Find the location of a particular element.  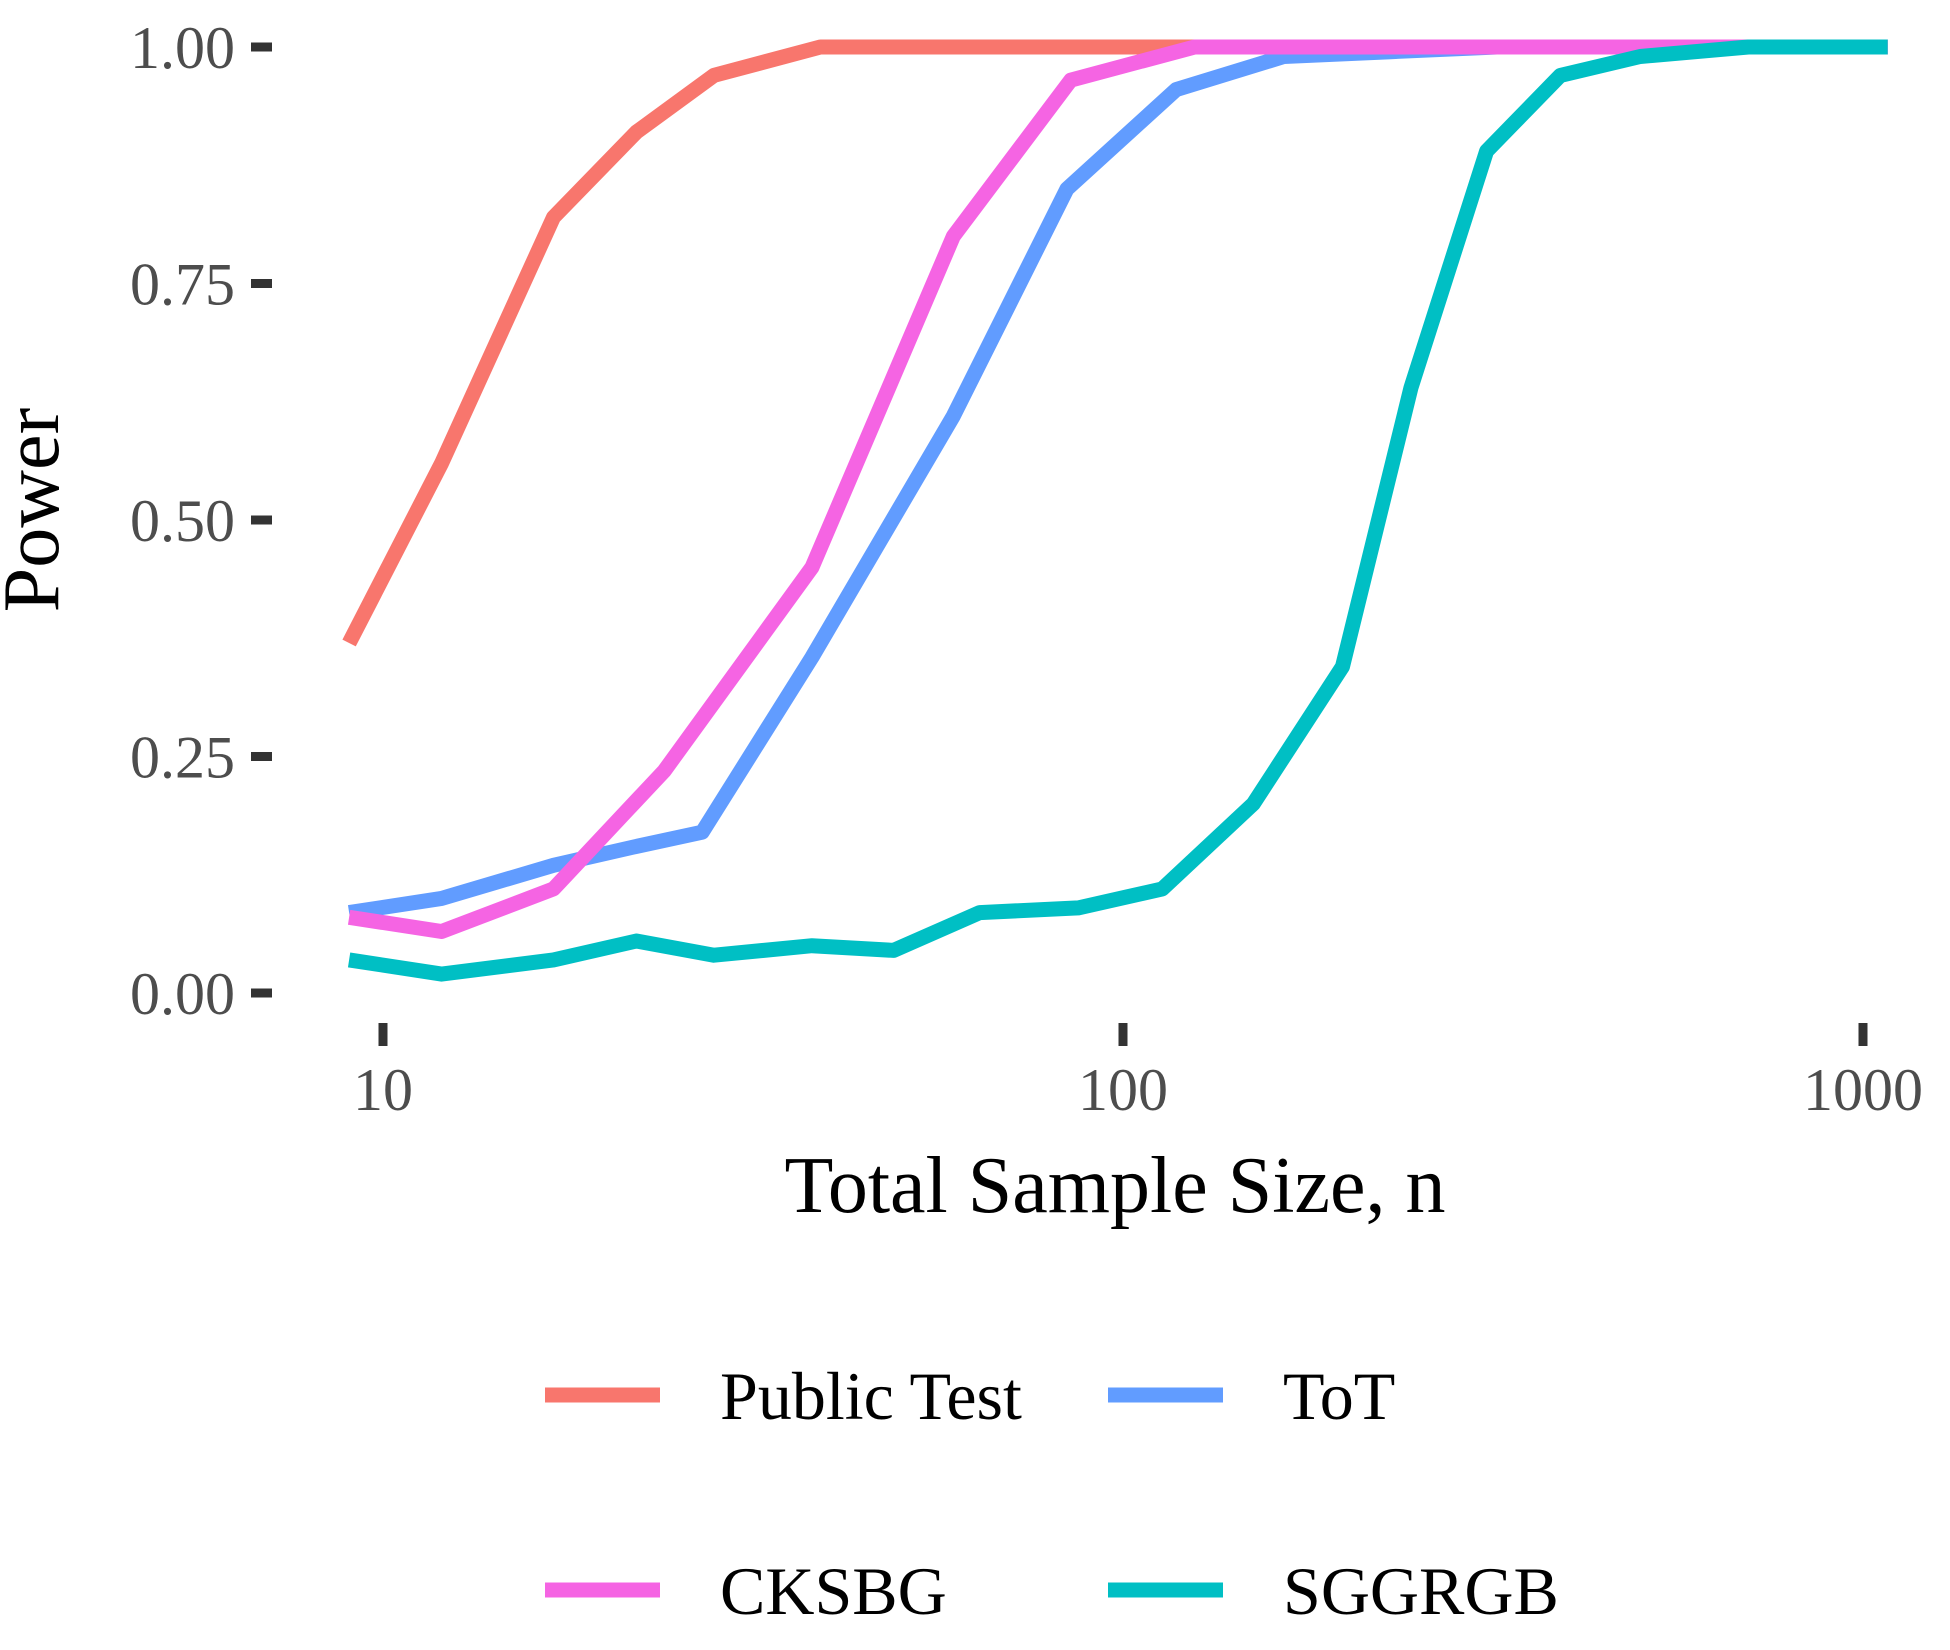

legend-label: Public Test is located at coordinates (871, 1396).